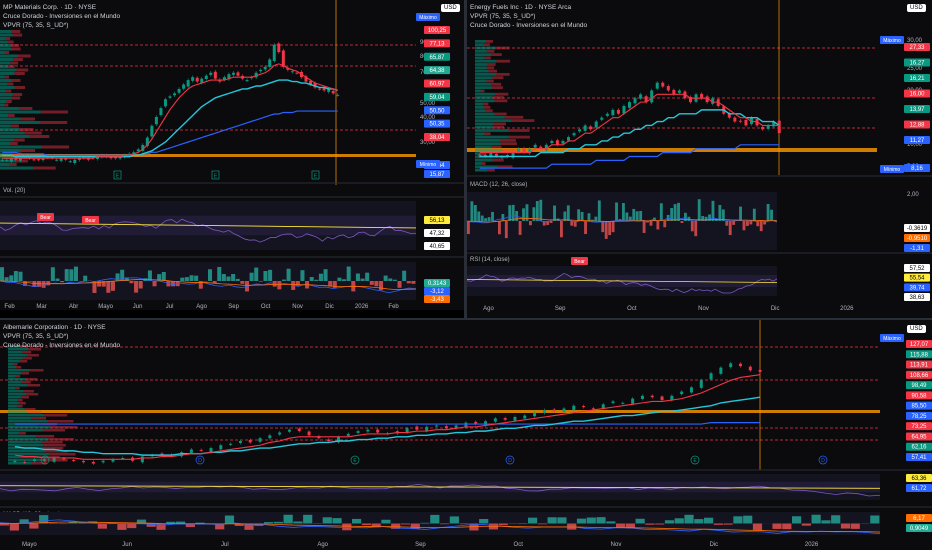 The height and width of the screenshot is (550, 932). Describe the element at coordinates (387, 426) in the screenshot. I see `alb-ma-slow-line` at that location.